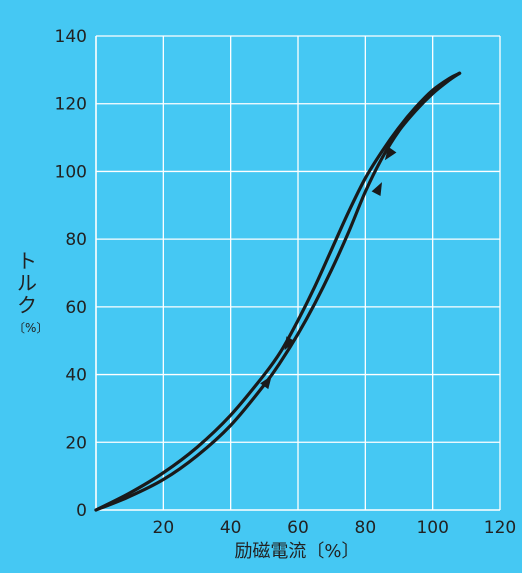 The image size is (531, 578). What do you see at coordinates (76, 240) in the screenshot?
I see `y-tick-label: 80` at bounding box center [76, 240].